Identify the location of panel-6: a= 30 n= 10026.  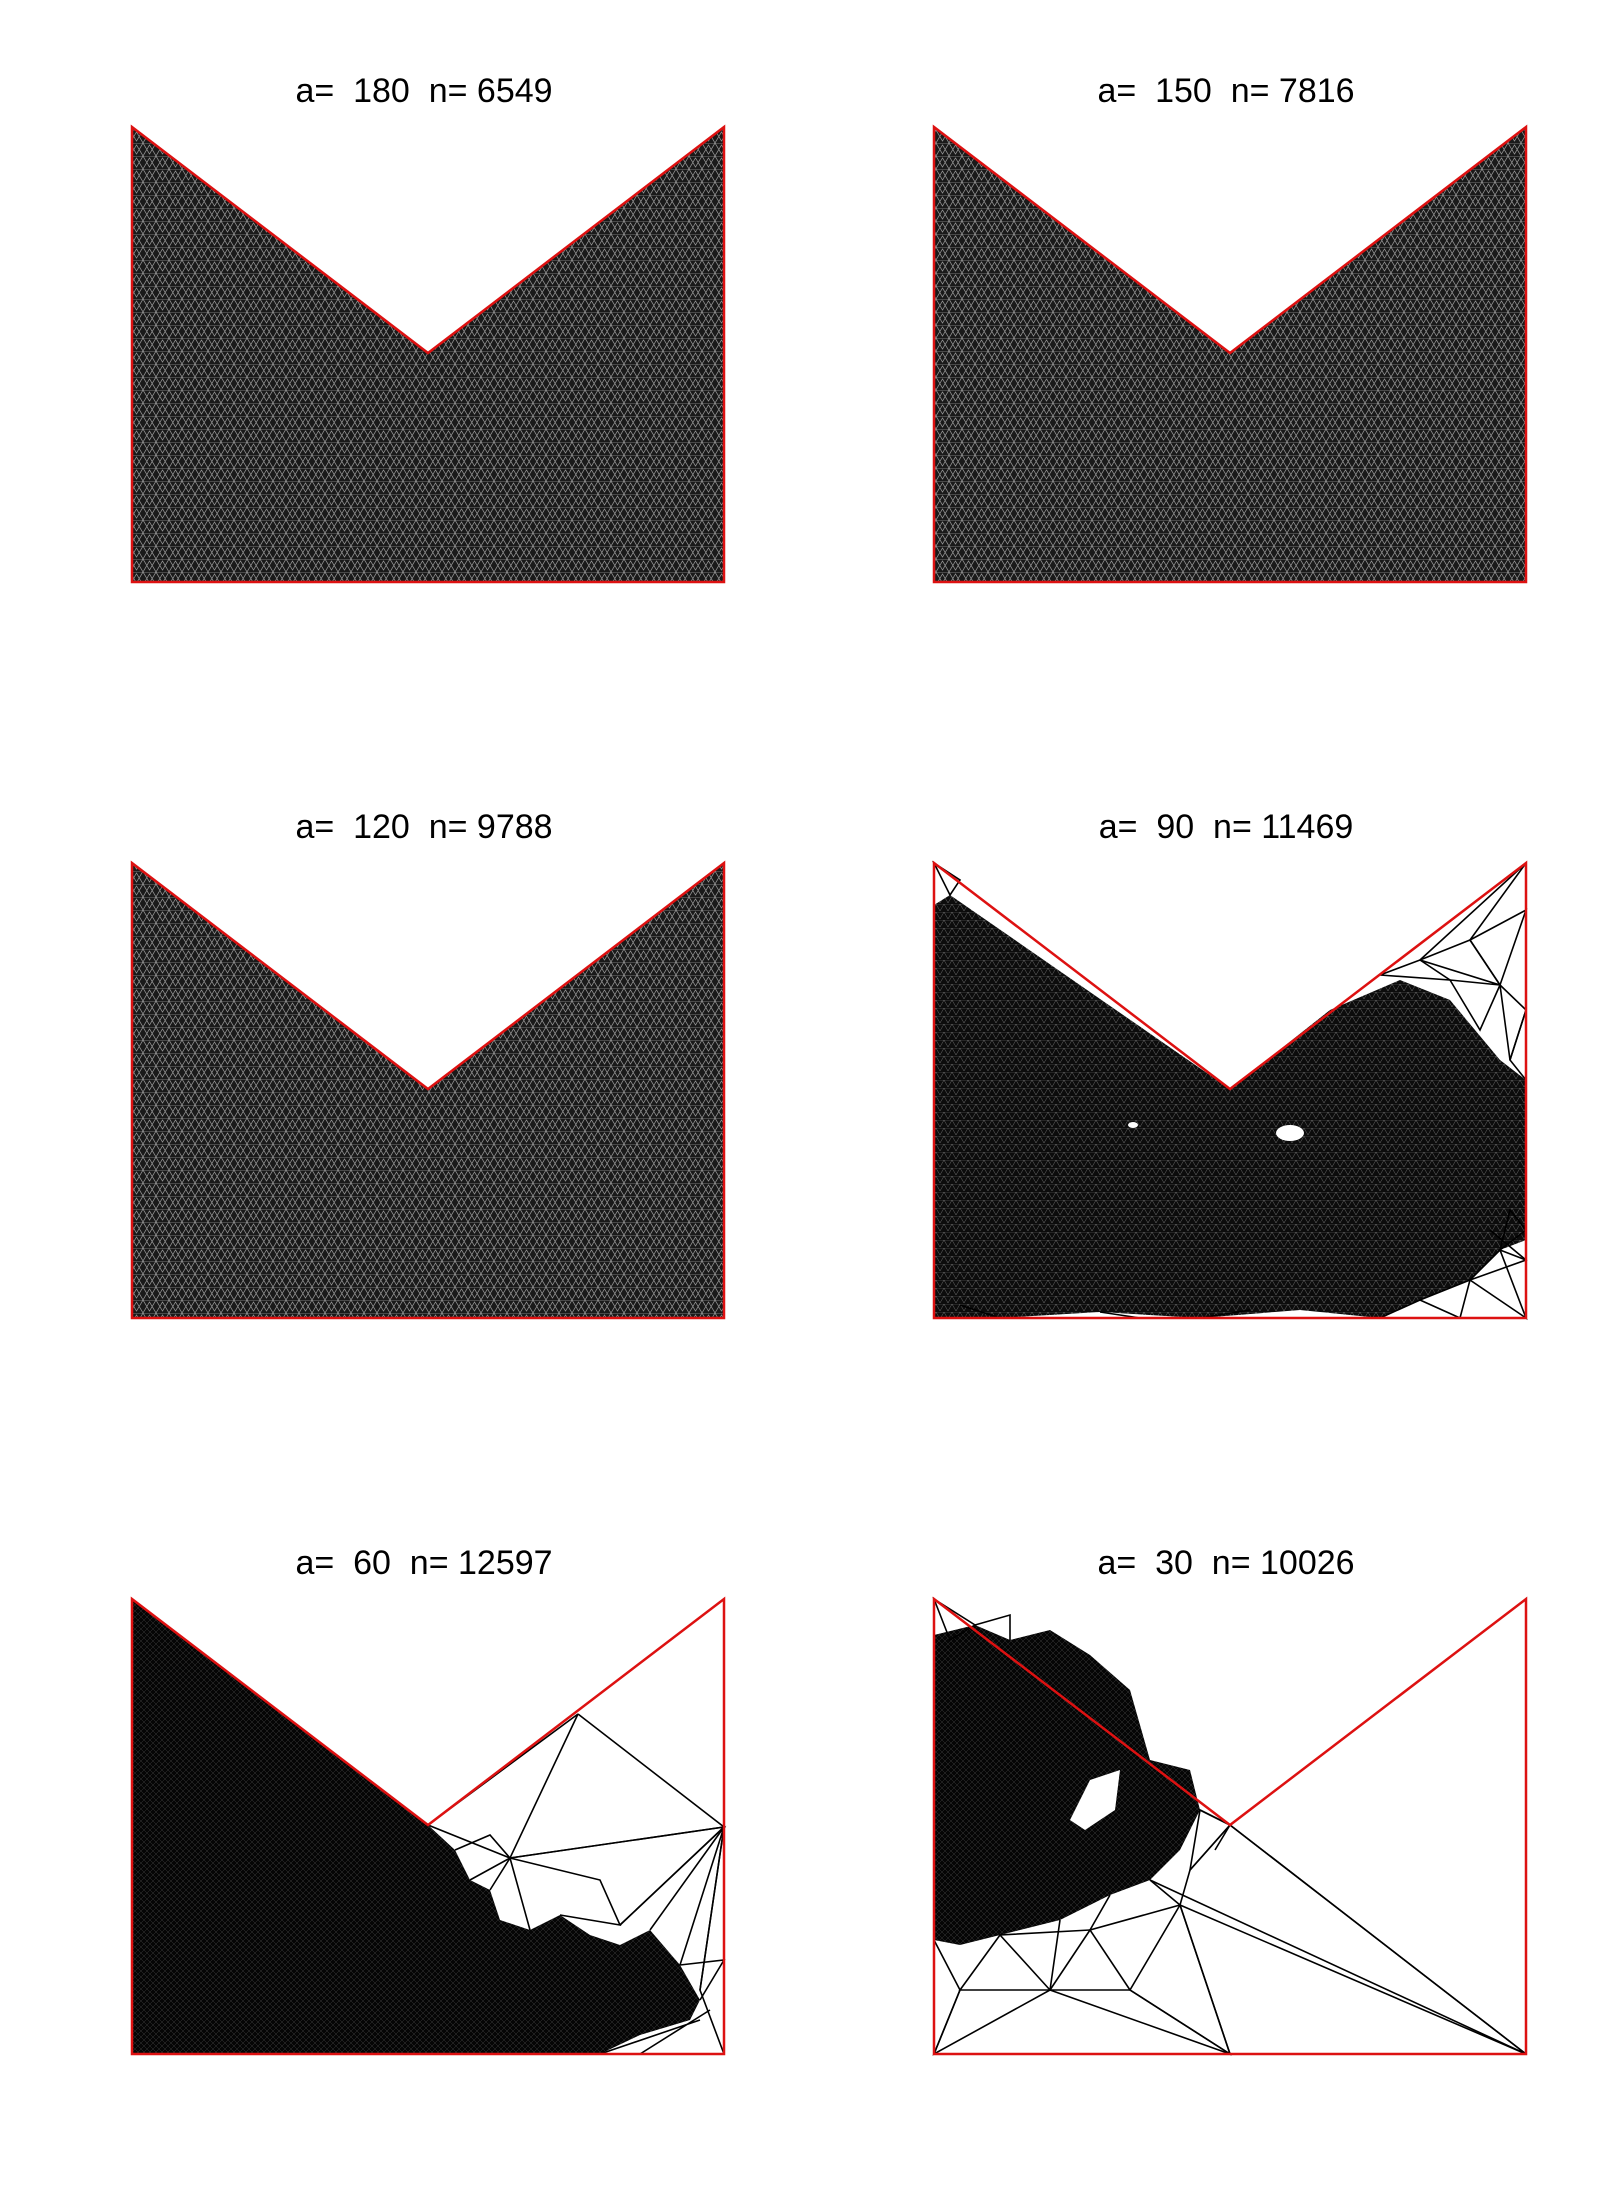
(1230, 1800).